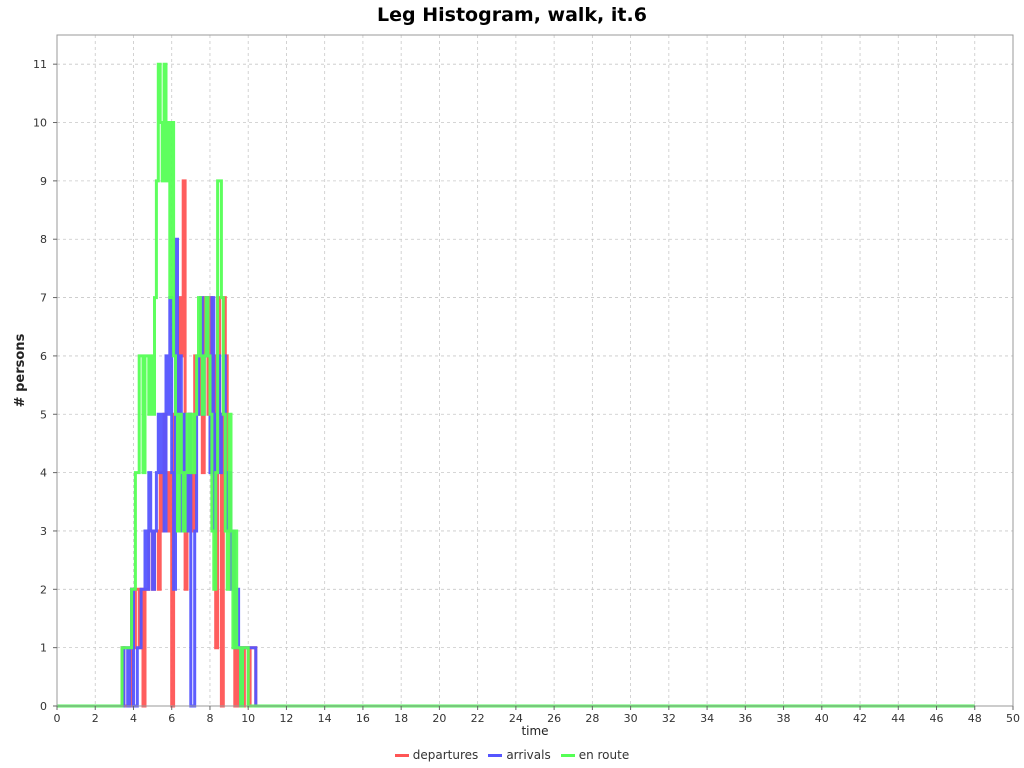  I want to click on legend-swatch-en-route, so click(567, 755).